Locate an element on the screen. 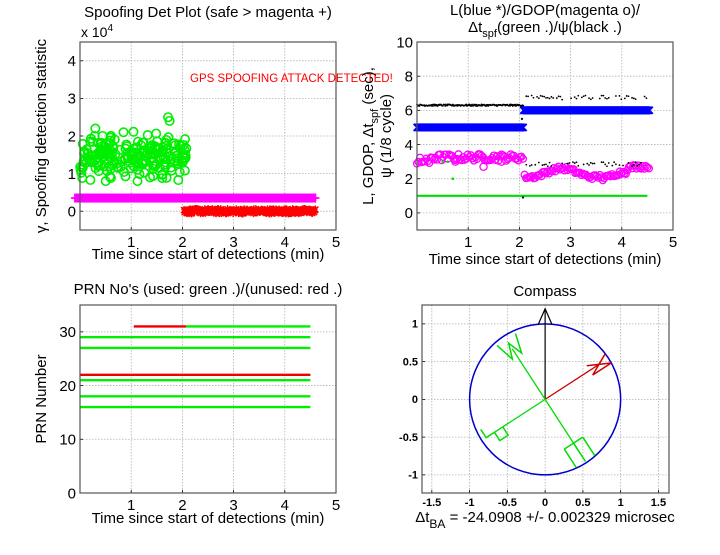 The width and height of the screenshot is (720, 555). needle-letter-s is located at coordinates (495, 434).